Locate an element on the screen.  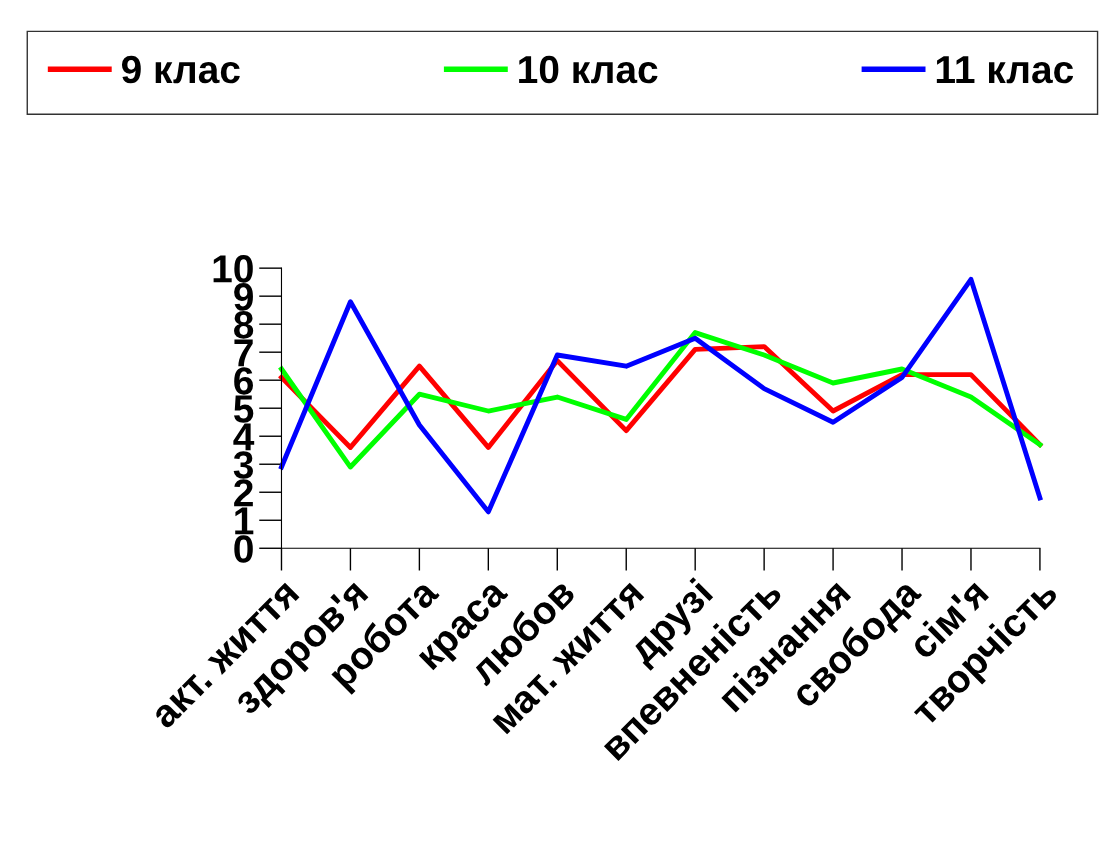
y-tick-label: 3 is located at coordinates (243, 465).